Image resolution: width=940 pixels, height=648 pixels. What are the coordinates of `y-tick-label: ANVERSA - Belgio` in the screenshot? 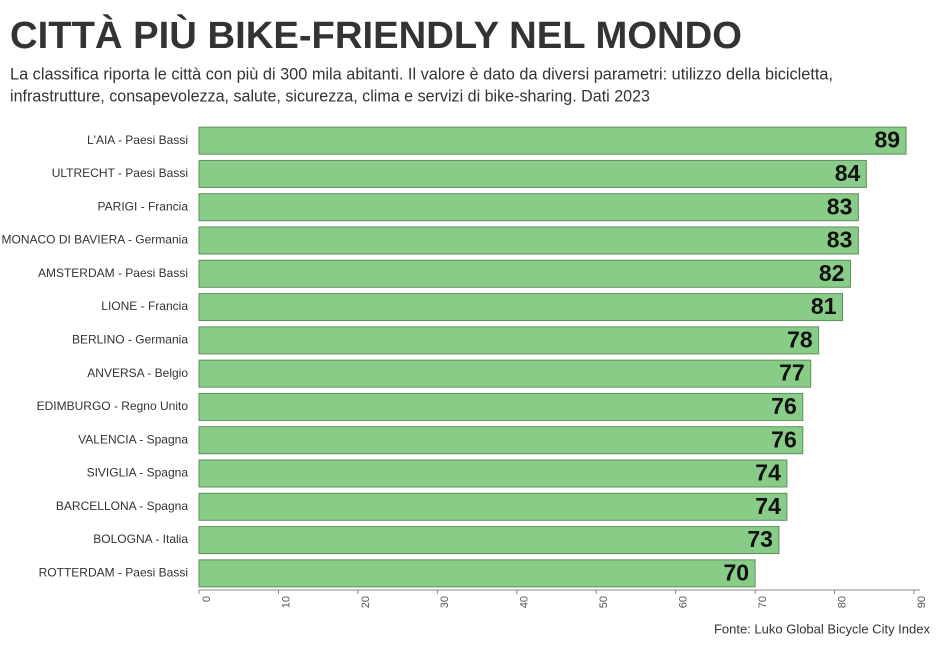 It's located at (137, 373).